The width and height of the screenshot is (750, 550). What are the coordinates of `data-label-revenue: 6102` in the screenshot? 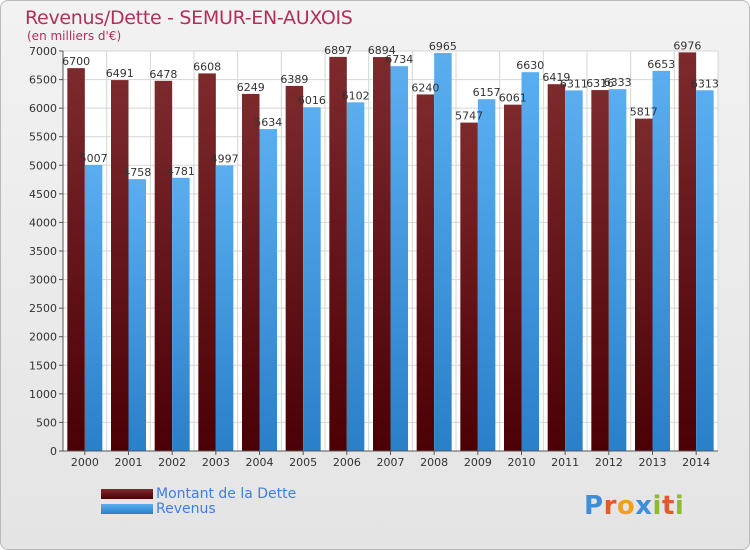 It's located at (356, 95).